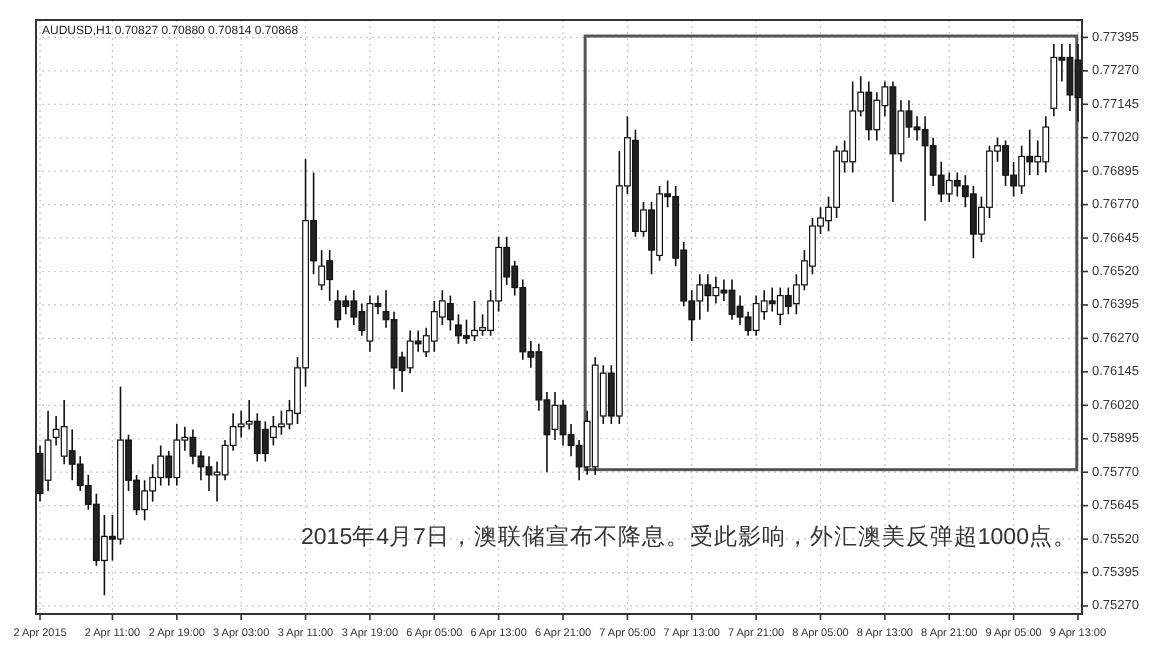 The width and height of the screenshot is (1170, 650). Describe the element at coordinates (689, 536) in the screenshot. I see `annotation: 2015年4月7日，澳联储宣布不降息。受此影响，外汇澳美反弹超1000点。` at that location.